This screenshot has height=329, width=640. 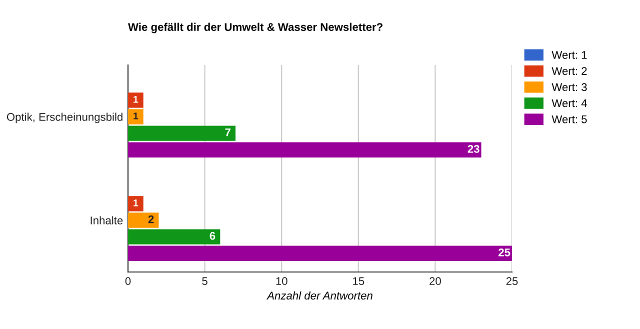 What do you see at coordinates (205, 281) in the screenshot?
I see `x-tick-label: 5` at bounding box center [205, 281].